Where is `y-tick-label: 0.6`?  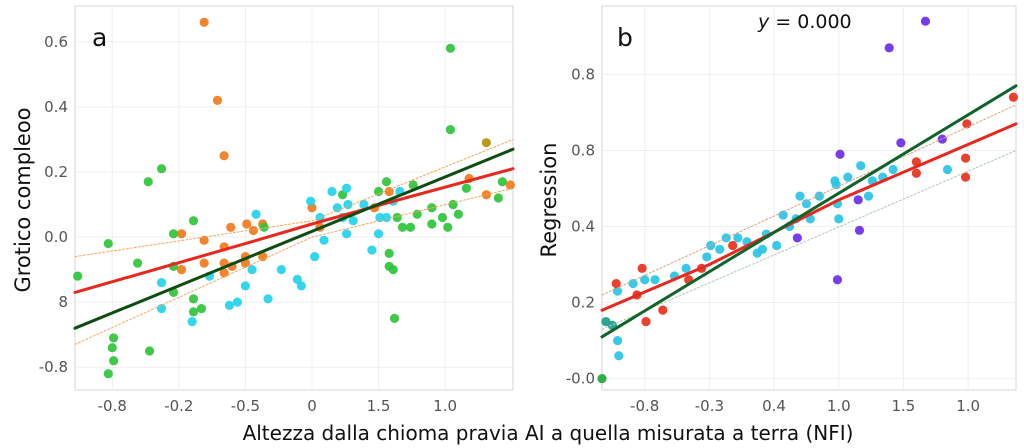
y-tick-label: 0.6 is located at coordinates (56, 42).